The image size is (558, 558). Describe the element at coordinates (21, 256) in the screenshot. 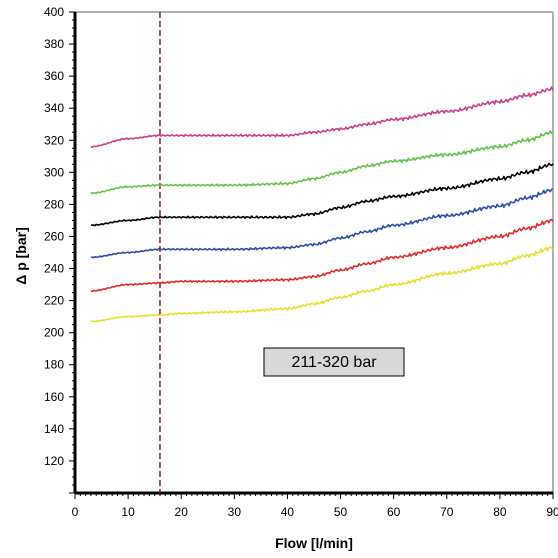

I see `y-axis-title: Δ p [bar]` at that location.